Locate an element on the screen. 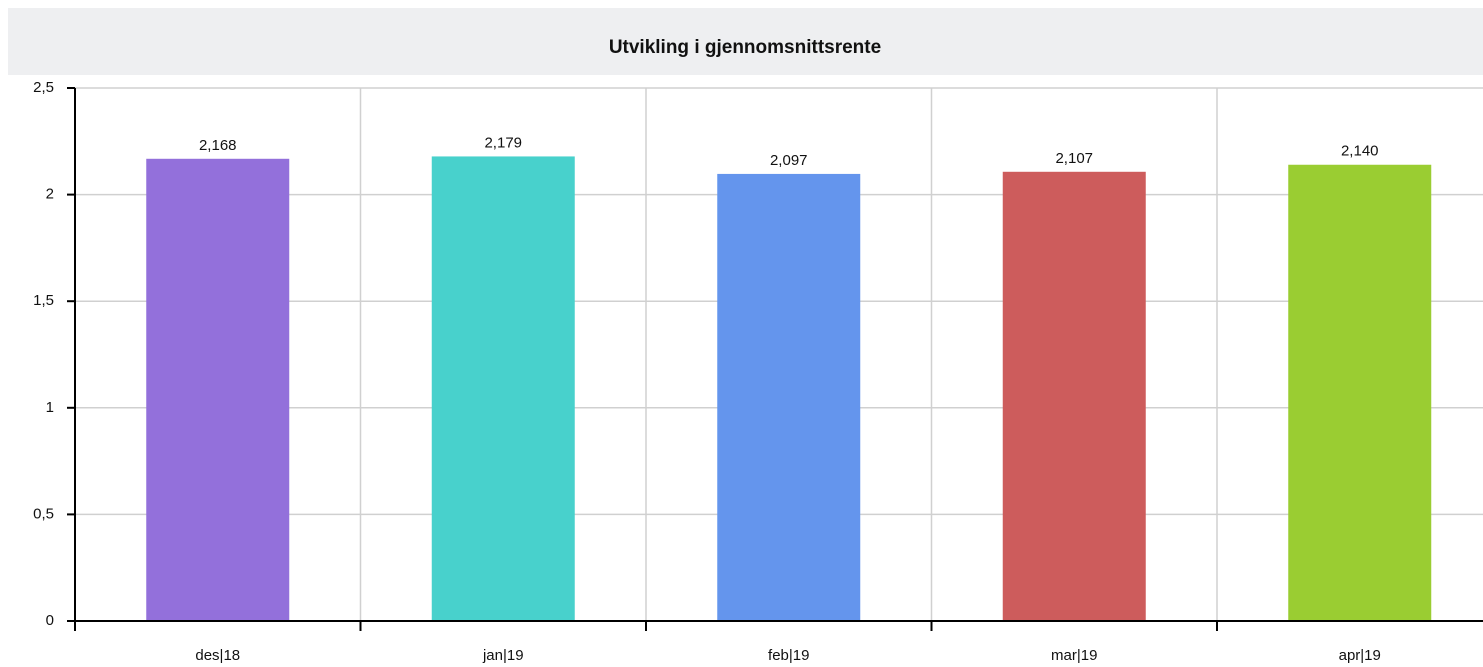 Image resolution: width=1483 pixels, height=667 pixels. x-tick-label: jan|19 is located at coordinates (503, 655).